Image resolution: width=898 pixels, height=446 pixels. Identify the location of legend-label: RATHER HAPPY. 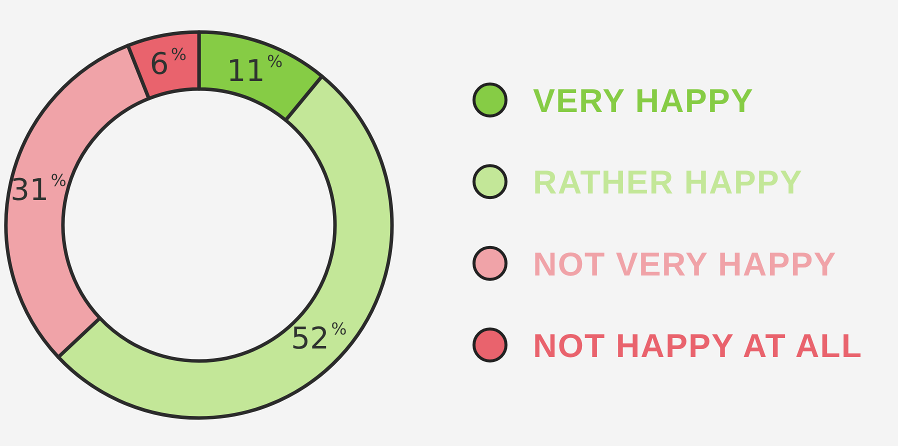
(668, 182).